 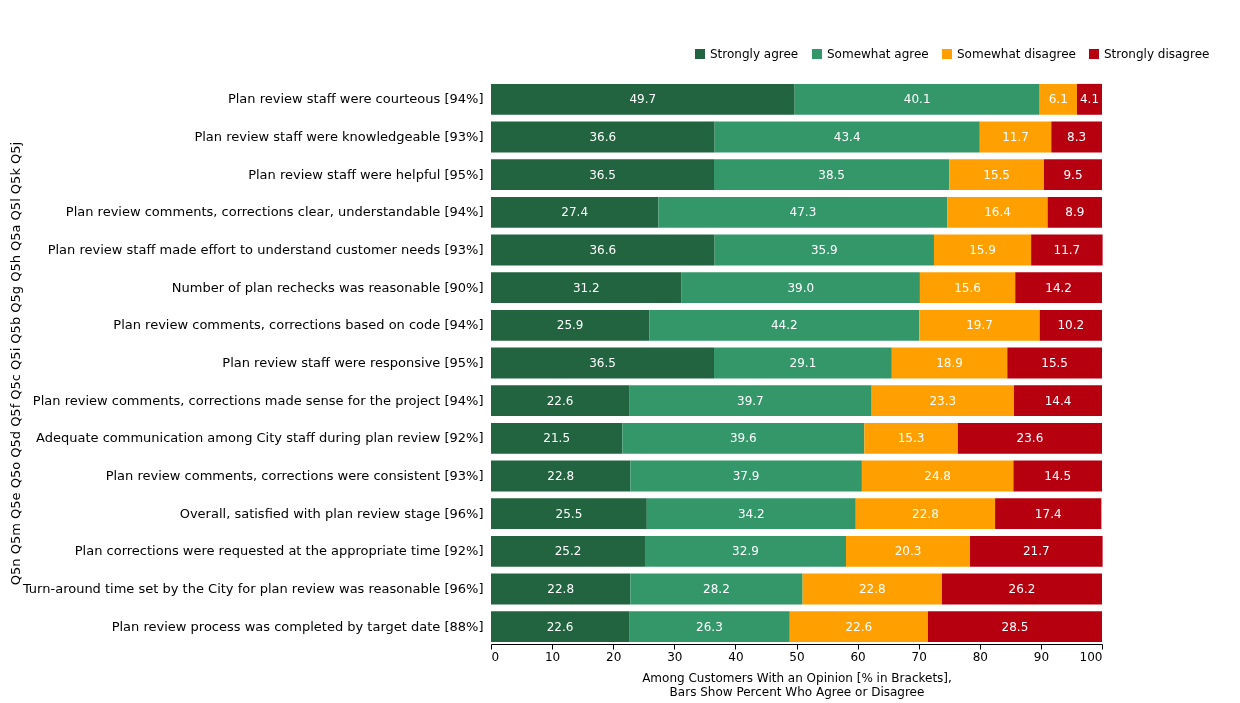 I want to click on data-label: 15.6, so click(x=967, y=287).